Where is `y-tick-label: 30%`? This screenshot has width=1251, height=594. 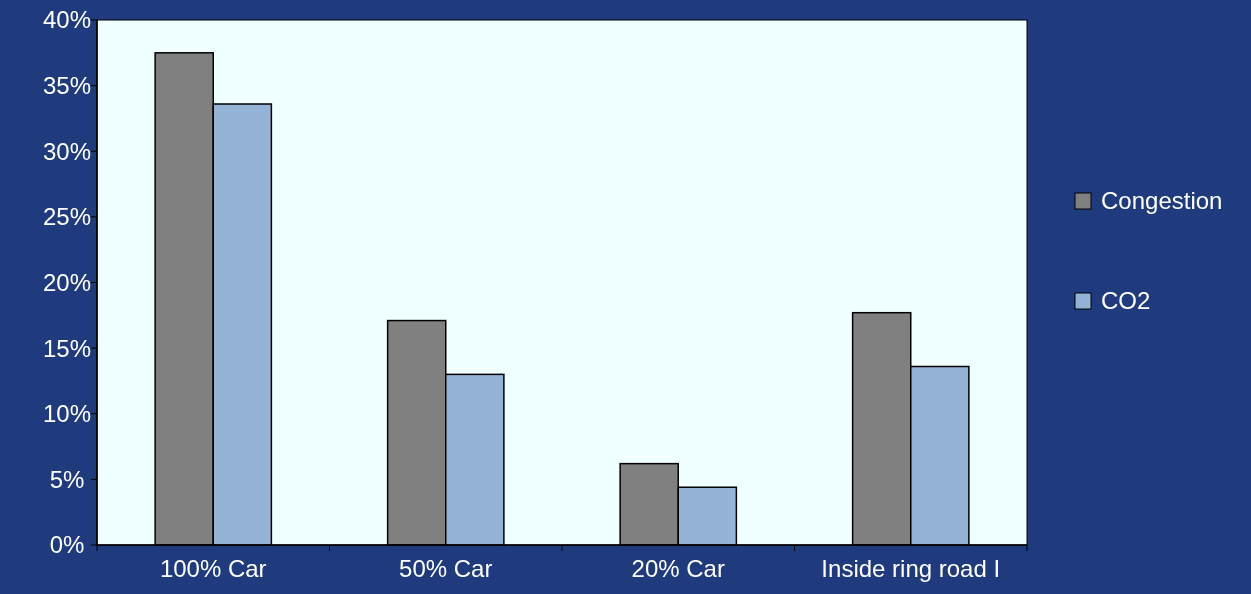 y-tick-label: 30% is located at coordinates (67, 151).